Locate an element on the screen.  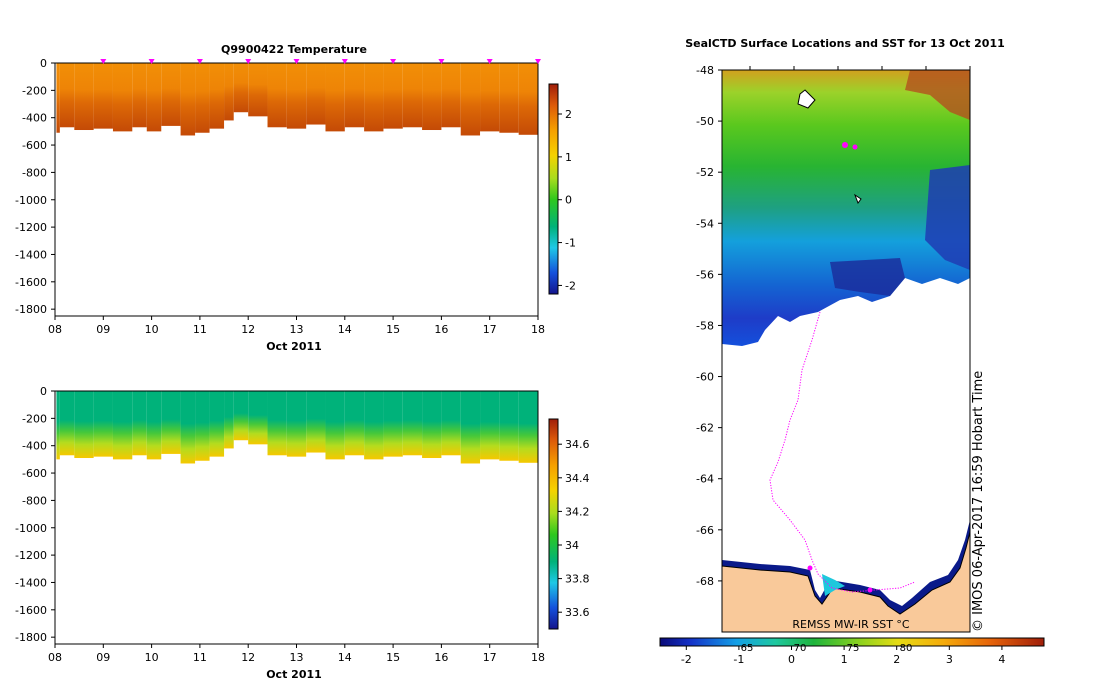
sst-colorbar-ticks: -2 -1 0 1 2 3 4 65 70 75 80 is located at coordinates (843, 654).